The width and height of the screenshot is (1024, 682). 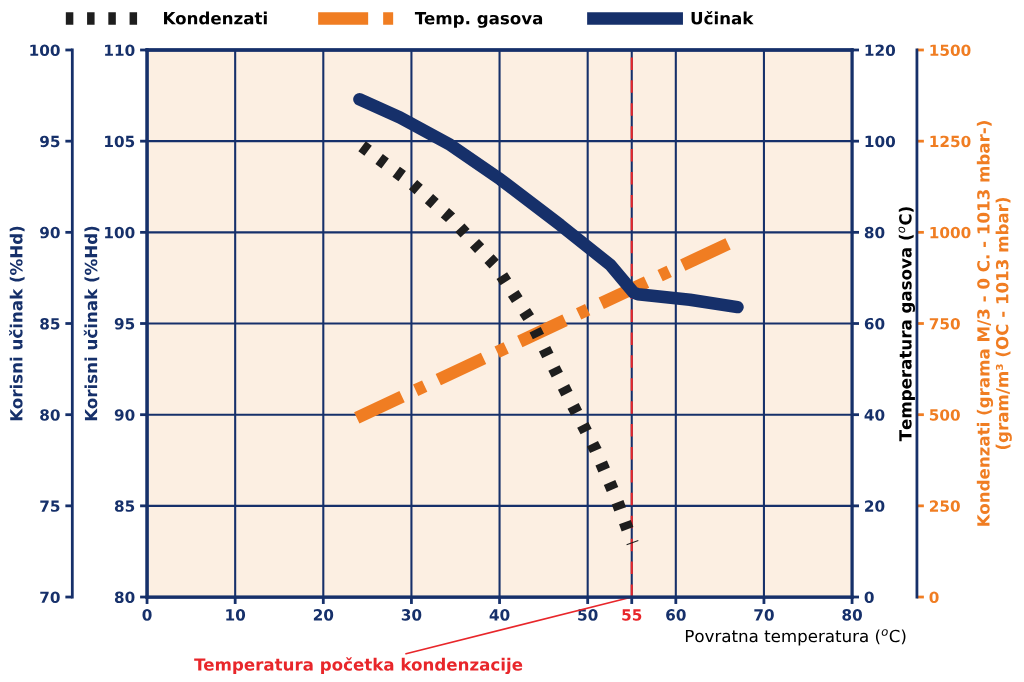 What do you see at coordinates (880, 50) in the screenshot?
I see `y2-tick-label: 120` at bounding box center [880, 50].